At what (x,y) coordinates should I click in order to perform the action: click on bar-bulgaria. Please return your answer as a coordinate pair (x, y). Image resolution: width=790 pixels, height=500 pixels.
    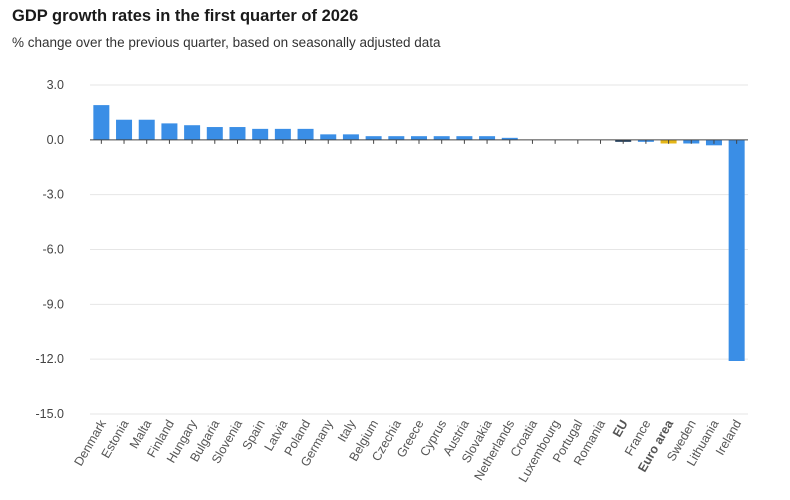
    Looking at the image, I should click on (214, 133).